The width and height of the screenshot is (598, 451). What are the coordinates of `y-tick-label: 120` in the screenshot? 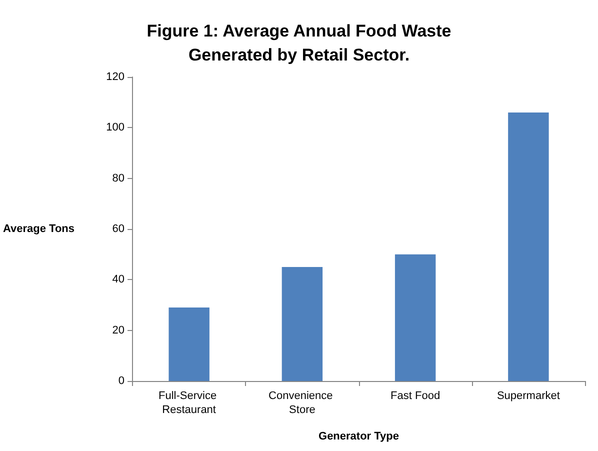 It's located at (115, 77).